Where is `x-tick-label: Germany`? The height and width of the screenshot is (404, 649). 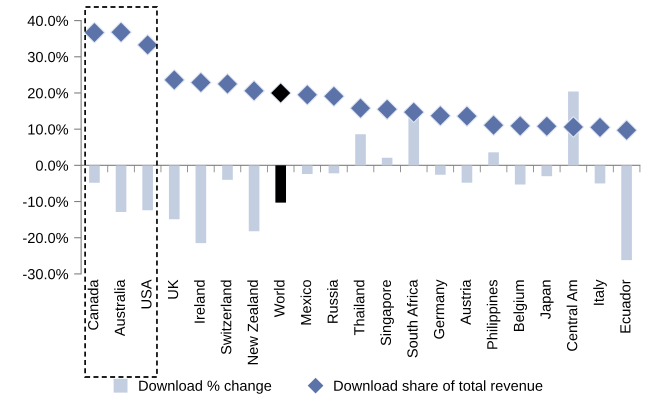 x-tick-label: Germany is located at coordinates (441, 309).